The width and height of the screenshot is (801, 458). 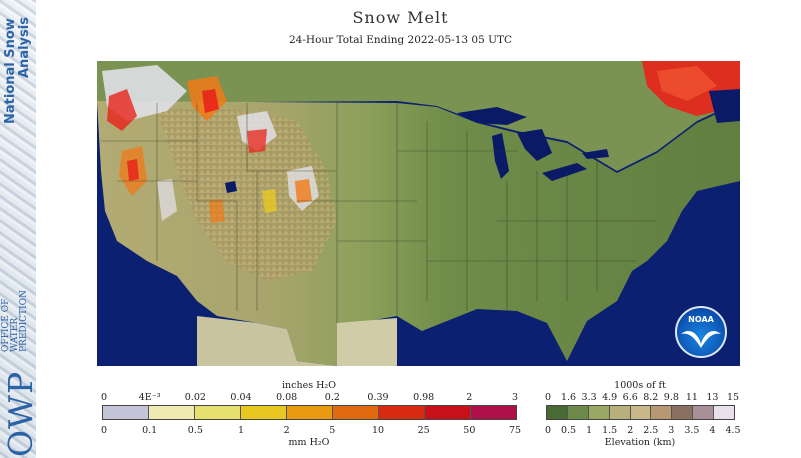 I want to click on legend_melt-top-tick: 4E⁻³, so click(x=149, y=397).